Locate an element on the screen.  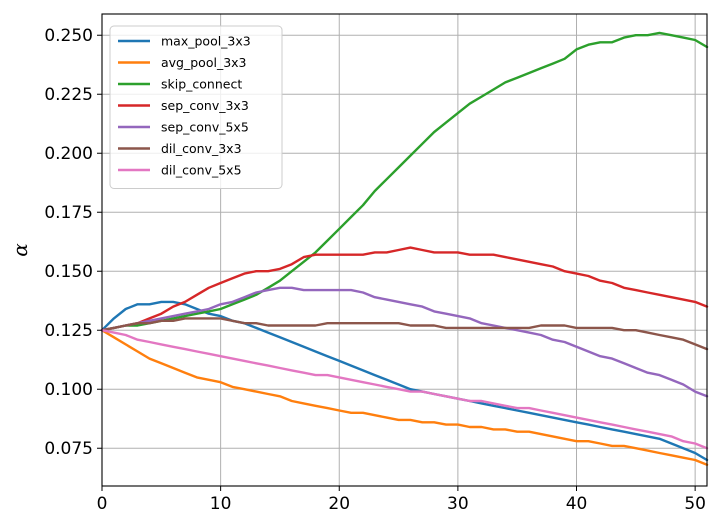
legend-label: skip_connect is located at coordinates (201, 84).